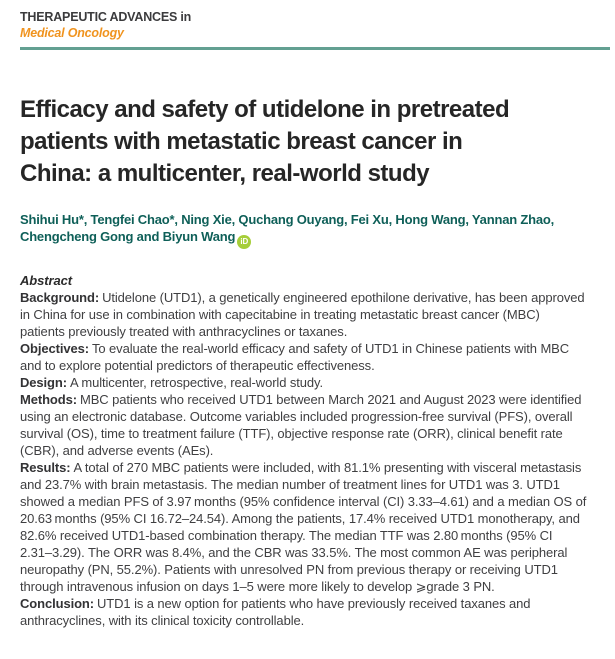  I want to click on section-label: Results:, so click(45, 468).